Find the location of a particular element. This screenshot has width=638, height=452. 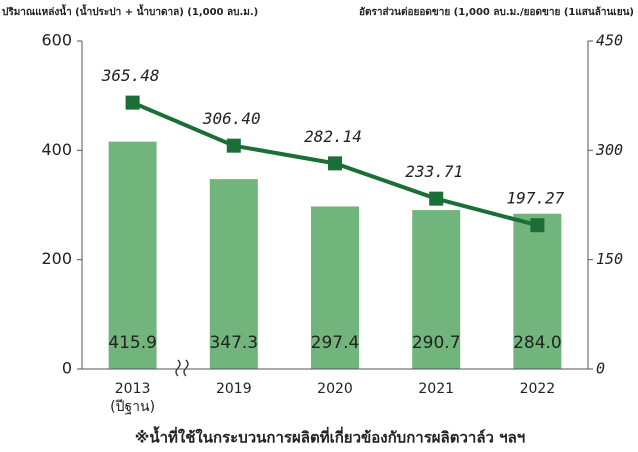

bar-value-label: 415.9 is located at coordinates (132, 343).